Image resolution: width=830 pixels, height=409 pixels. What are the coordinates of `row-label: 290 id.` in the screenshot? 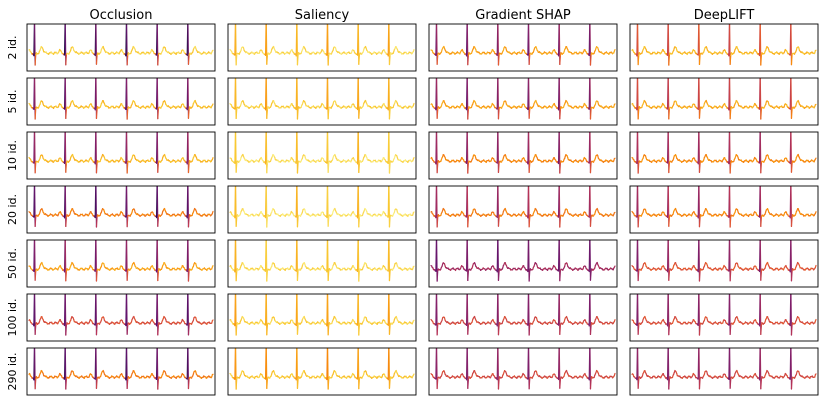 It's located at (12, 371).